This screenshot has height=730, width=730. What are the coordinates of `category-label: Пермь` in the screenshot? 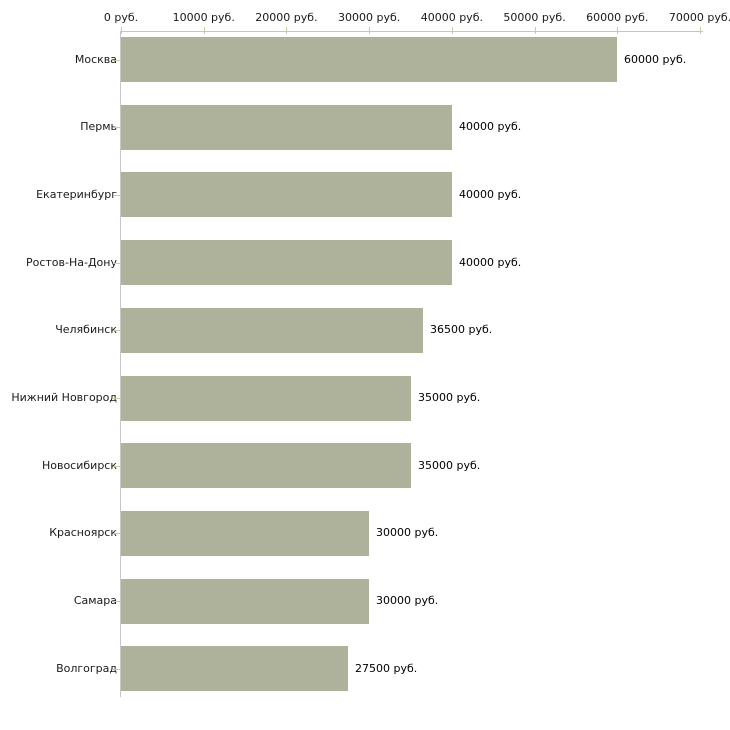 It's located at (98, 127).